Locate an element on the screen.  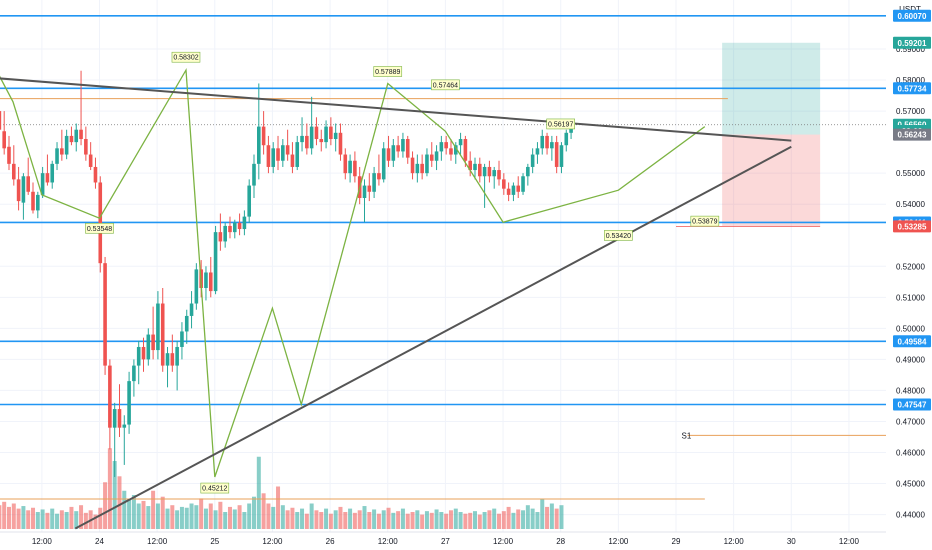
price-tag-label: 0.49584 is located at coordinates (912, 341).